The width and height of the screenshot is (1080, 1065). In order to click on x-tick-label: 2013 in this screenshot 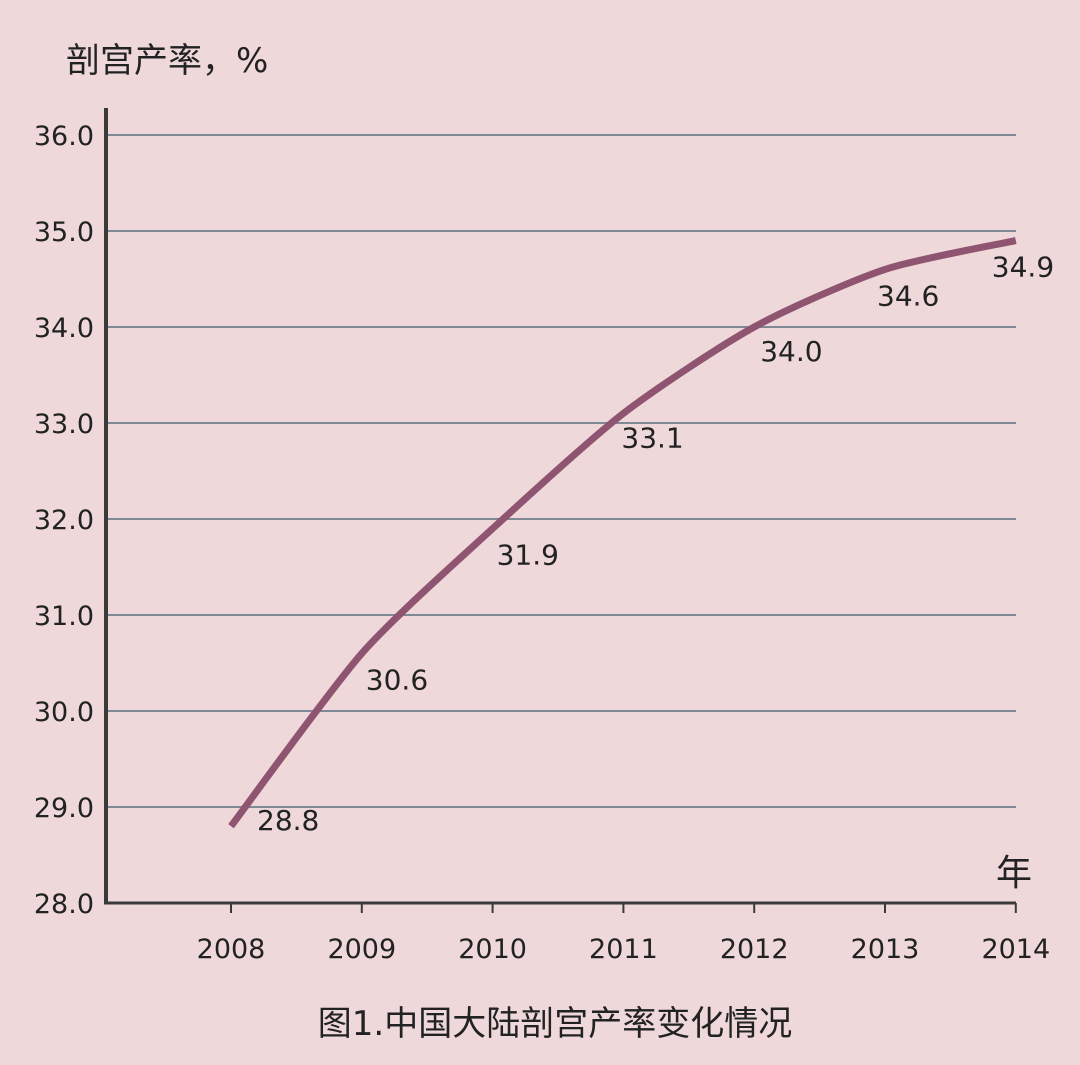, I will do `click(885, 949)`.